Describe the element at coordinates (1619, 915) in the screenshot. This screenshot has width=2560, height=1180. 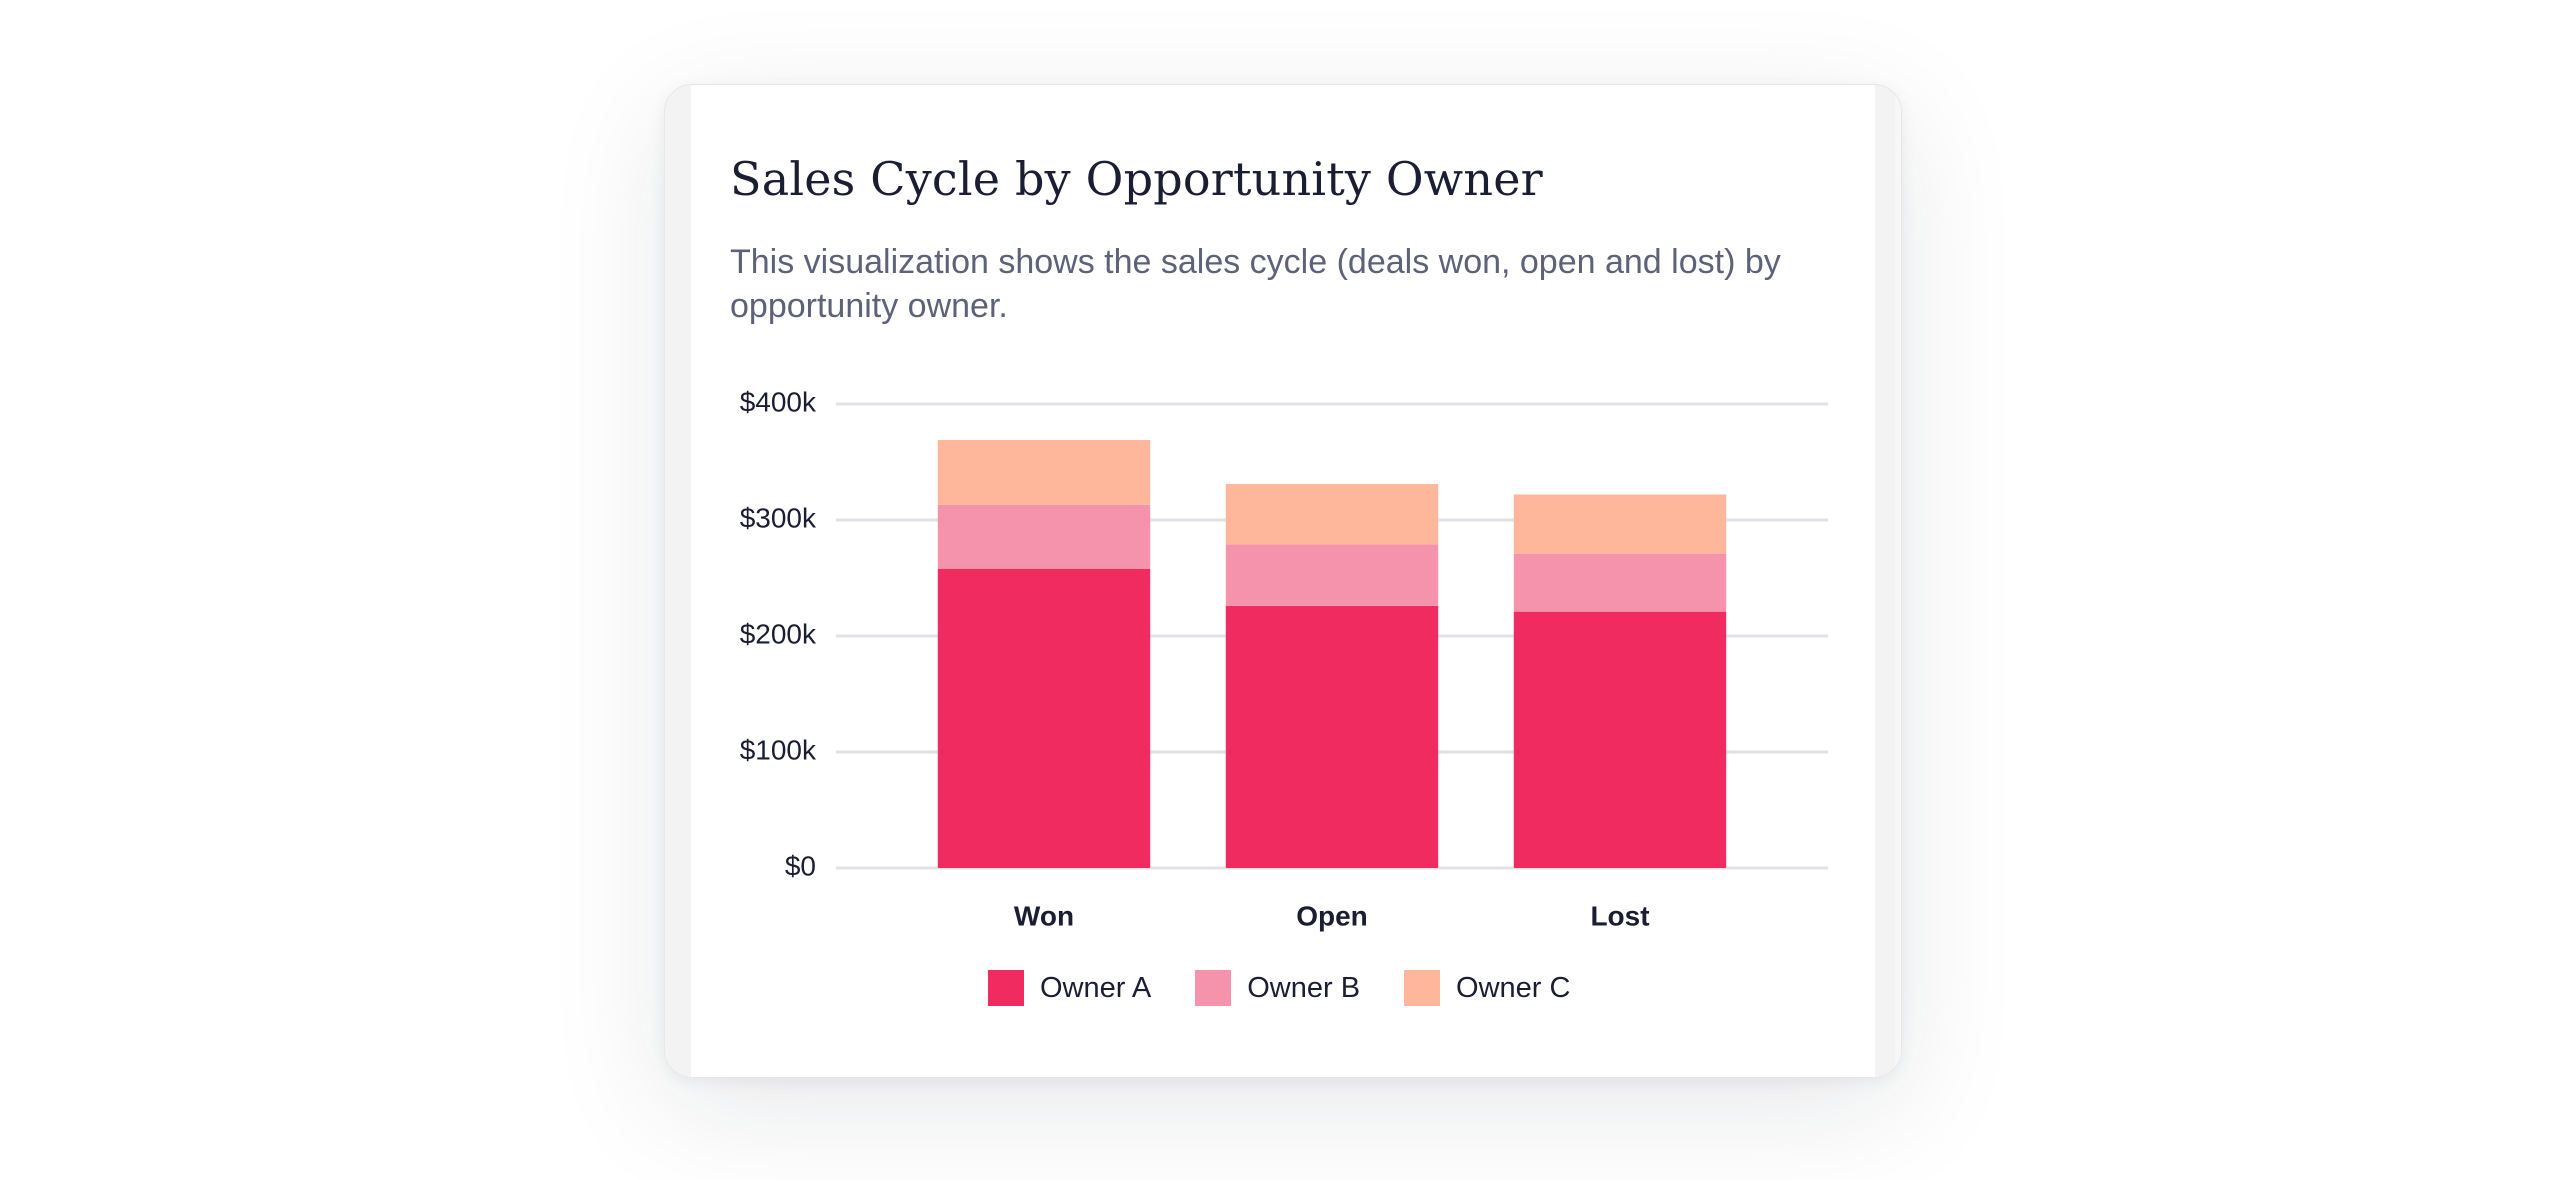
I see `x-tick-label: Lost` at that location.